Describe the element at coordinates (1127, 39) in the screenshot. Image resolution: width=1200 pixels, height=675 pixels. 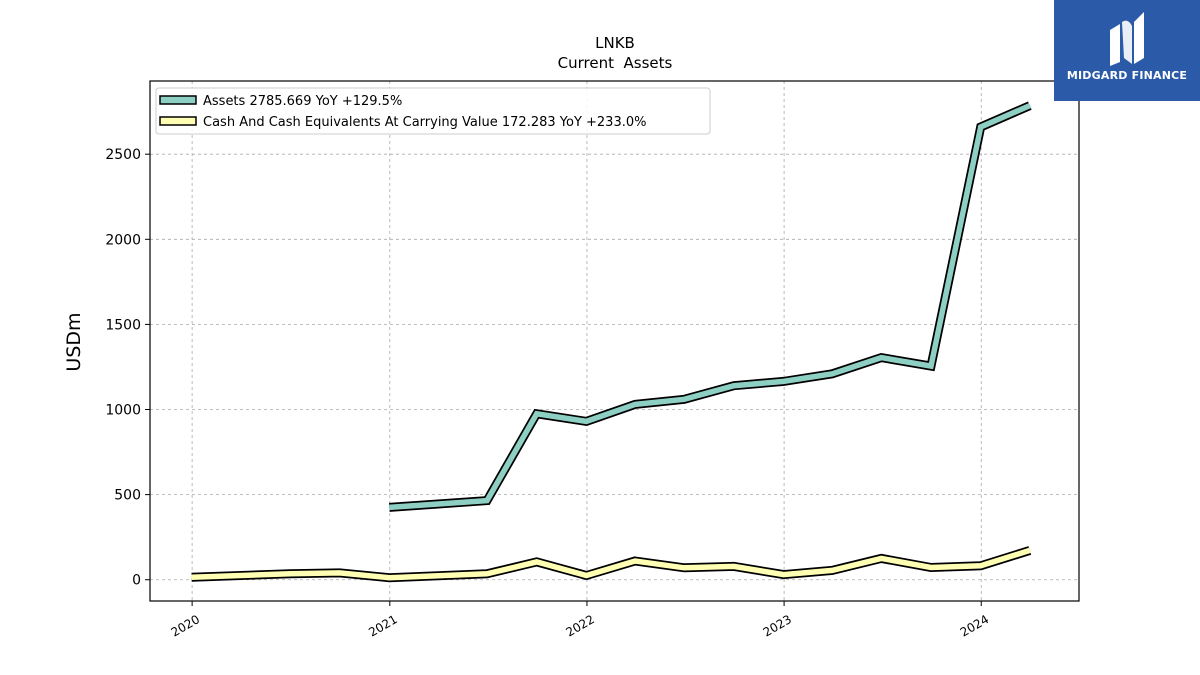
I see `logo-mark-icon` at that location.